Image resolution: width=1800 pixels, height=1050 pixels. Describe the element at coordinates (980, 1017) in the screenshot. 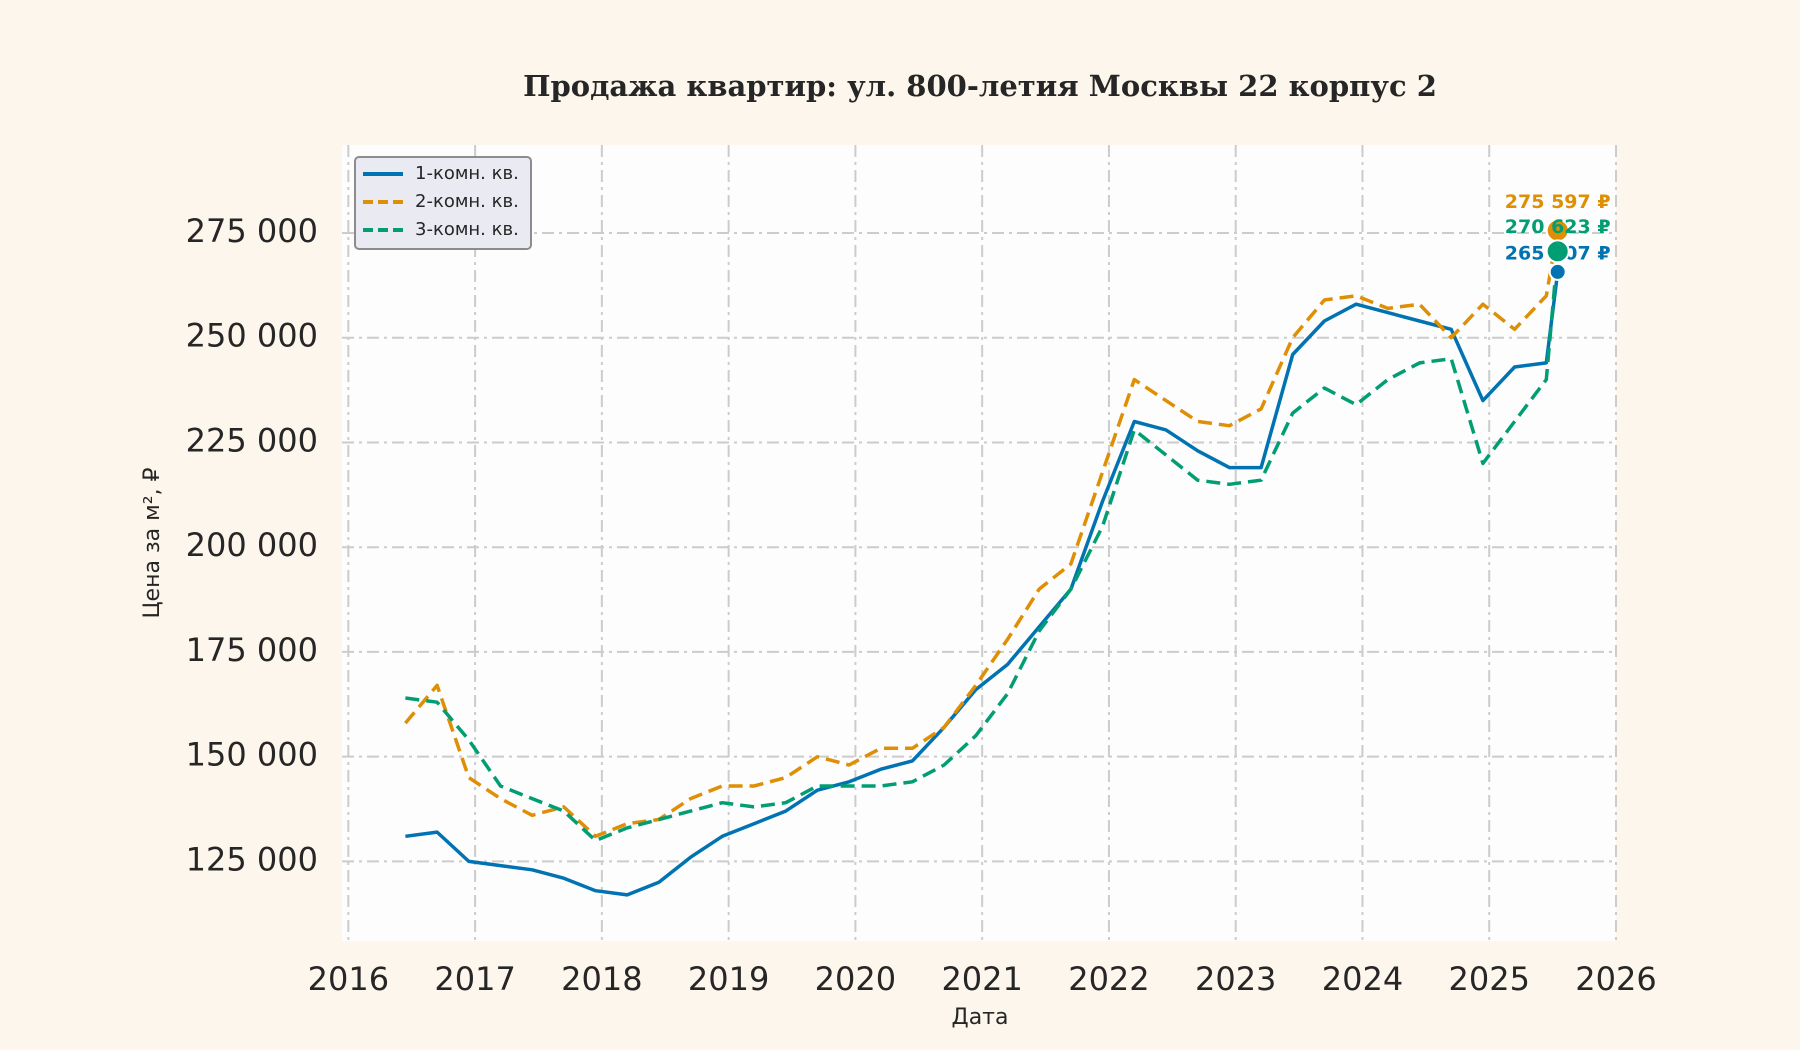

I see `x-axis-label: Дата` at that location.